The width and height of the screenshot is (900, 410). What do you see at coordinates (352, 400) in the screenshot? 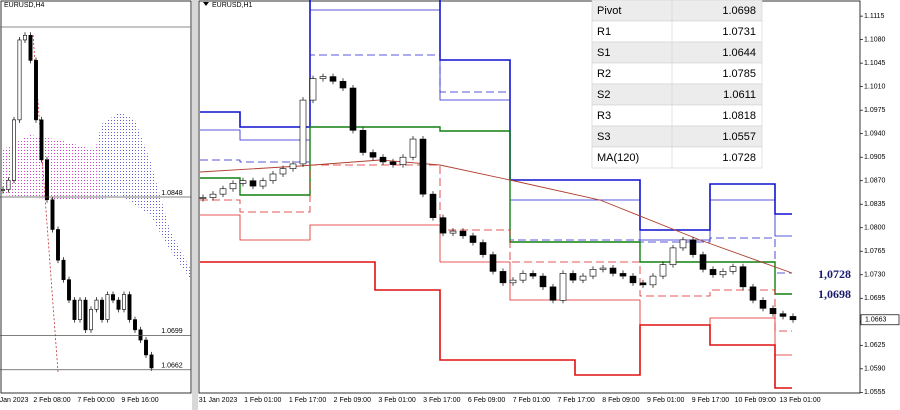
I see `x-tick-label: 2 Feb 09:00` at bounding box center [352, 400].